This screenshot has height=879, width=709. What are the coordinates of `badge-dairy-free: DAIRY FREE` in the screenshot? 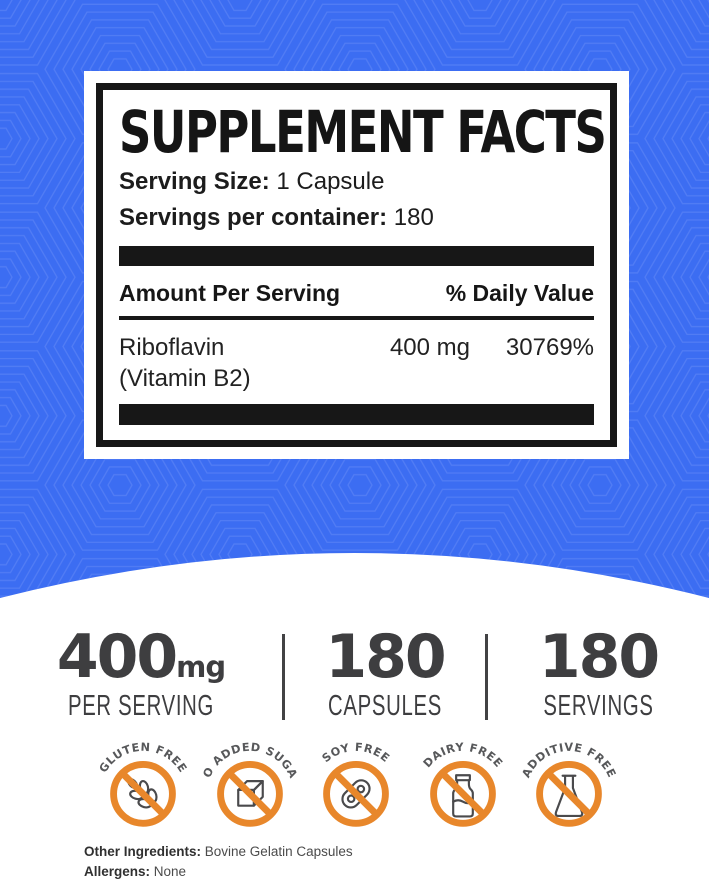 It's located at (463, 788).